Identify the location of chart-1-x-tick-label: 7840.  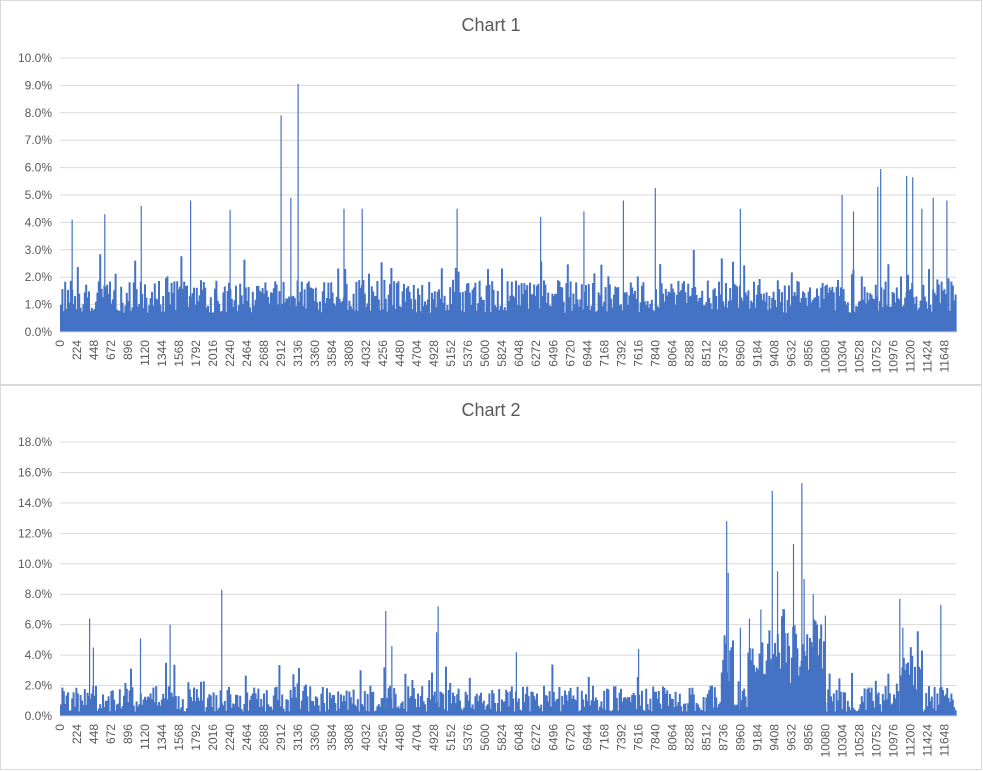
(655, 353).